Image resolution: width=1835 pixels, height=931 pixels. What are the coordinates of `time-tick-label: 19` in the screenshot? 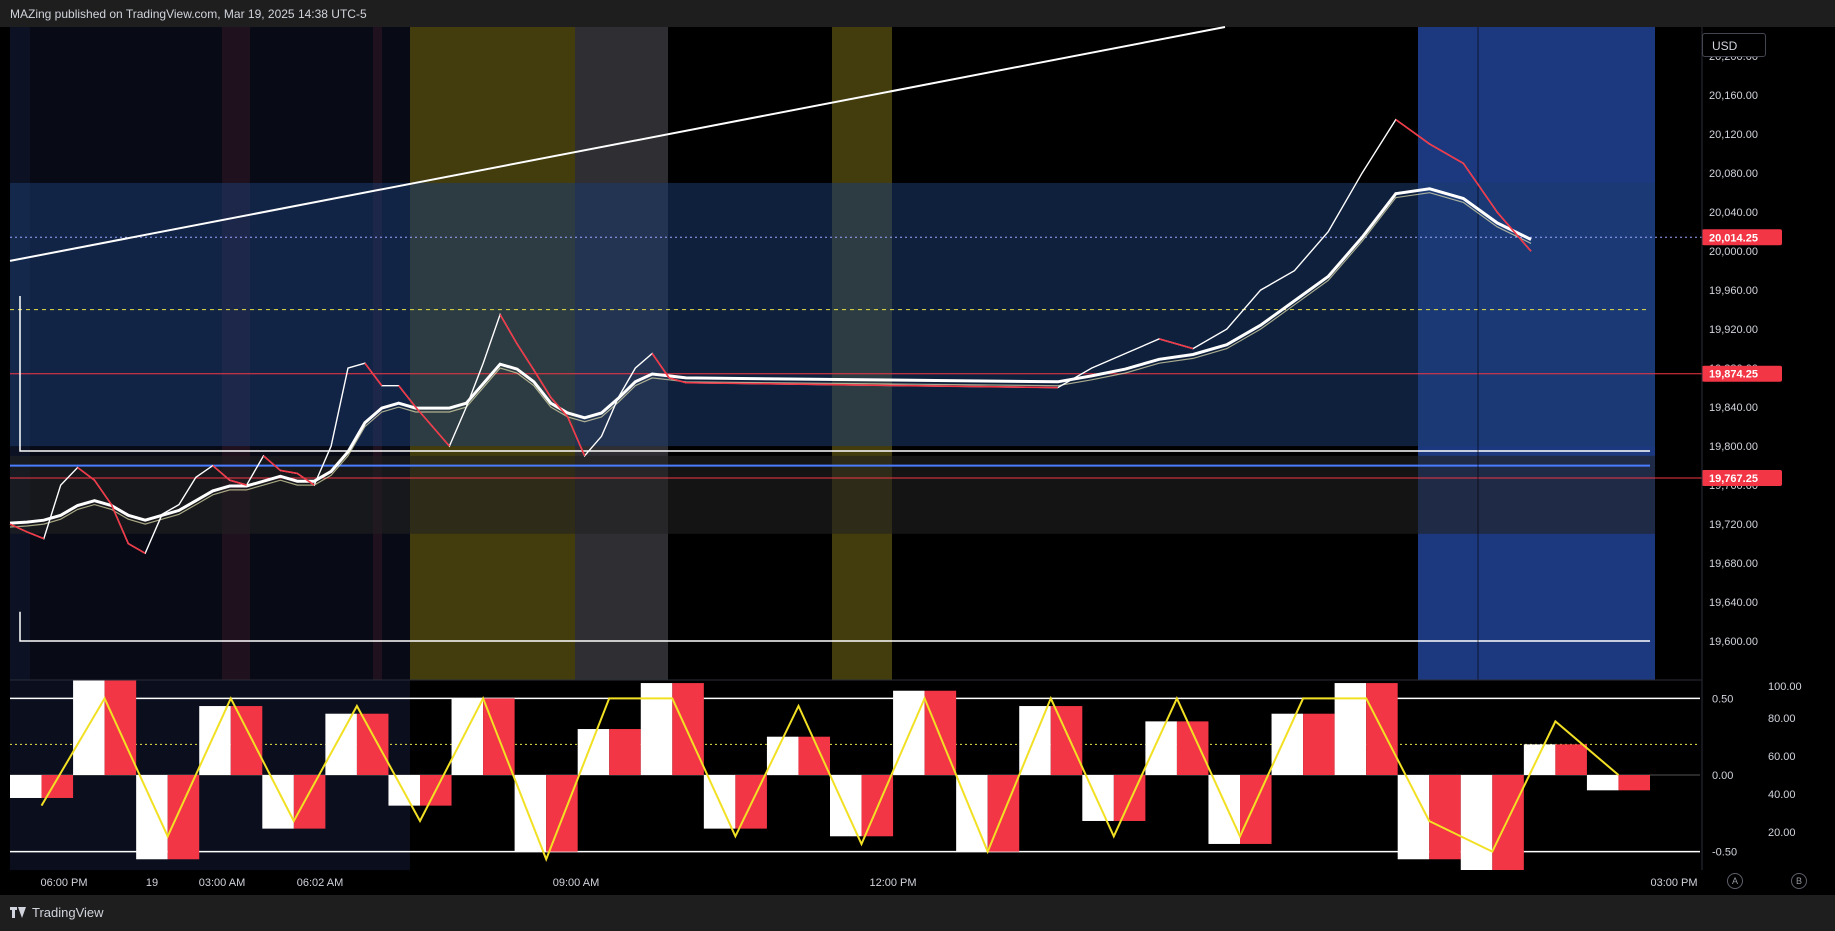 It's located at (152, 883).